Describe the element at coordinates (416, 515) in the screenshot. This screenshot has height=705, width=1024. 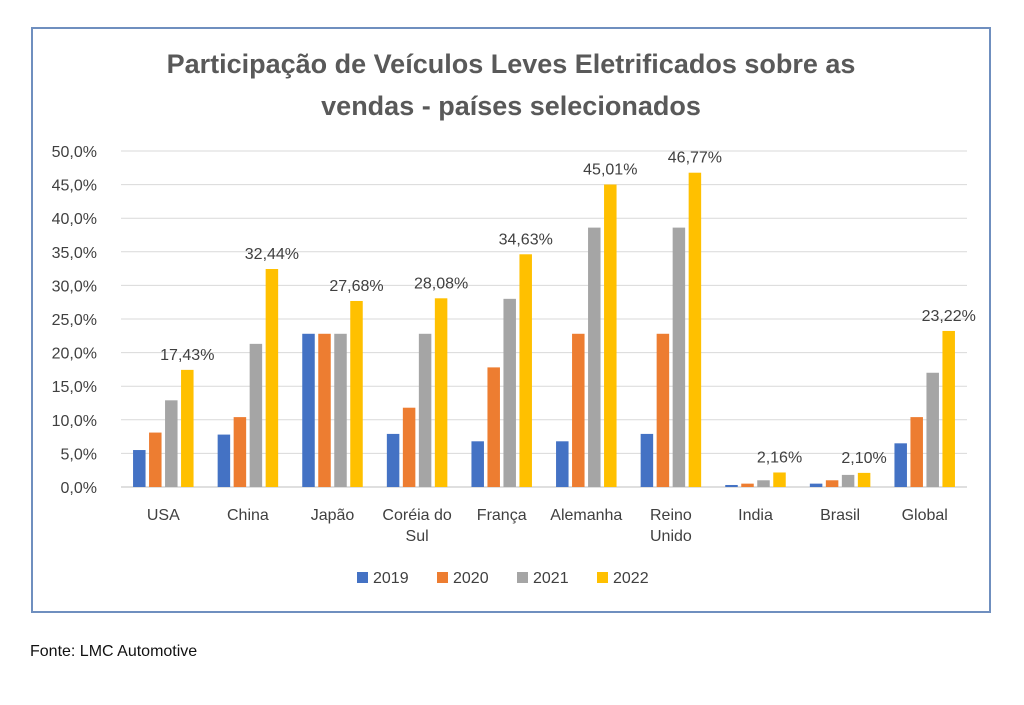
I see `x-tick-label: Coréia do` at that location.